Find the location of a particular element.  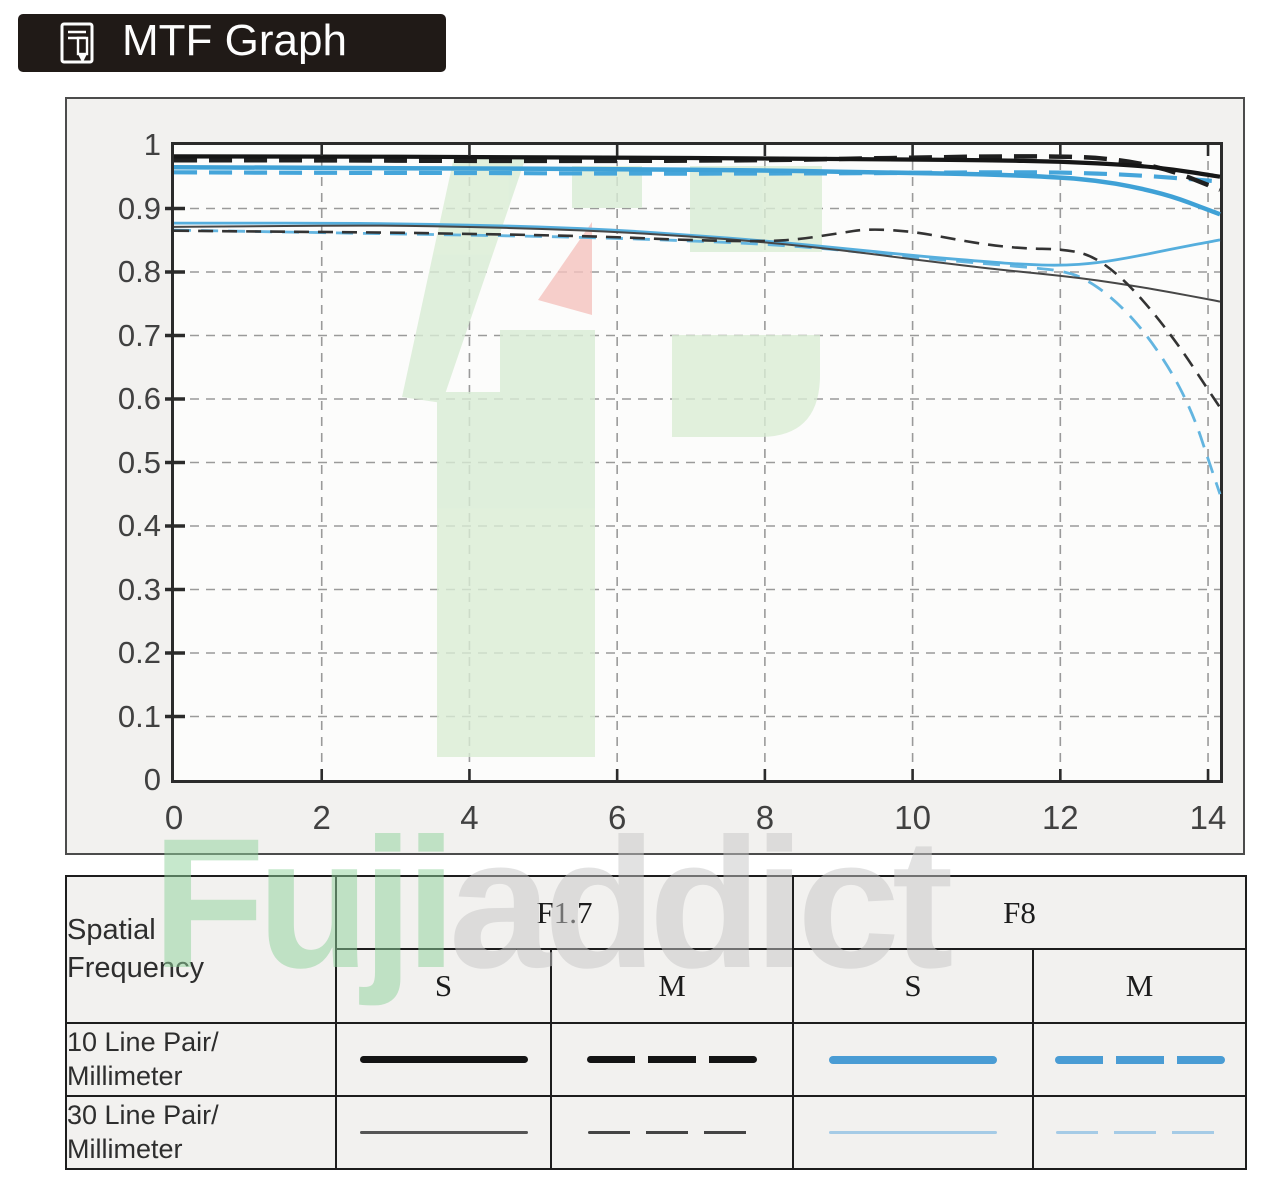

document-pencil-icon is located at coordinates (78, 43).